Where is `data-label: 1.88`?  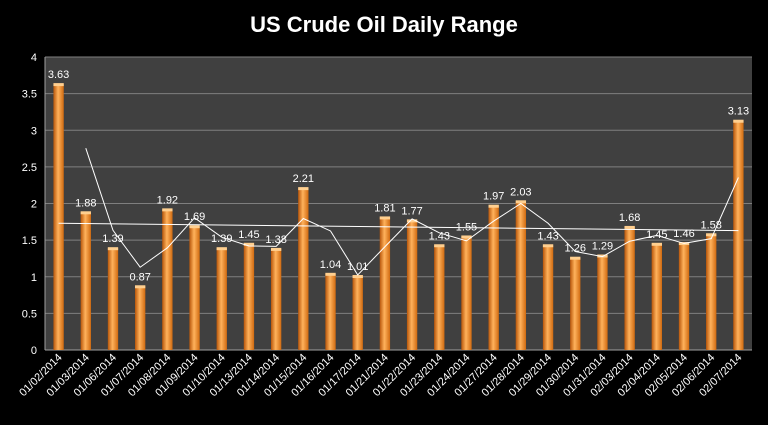 data-label: 1.88 is located at coordinates (85, 203).